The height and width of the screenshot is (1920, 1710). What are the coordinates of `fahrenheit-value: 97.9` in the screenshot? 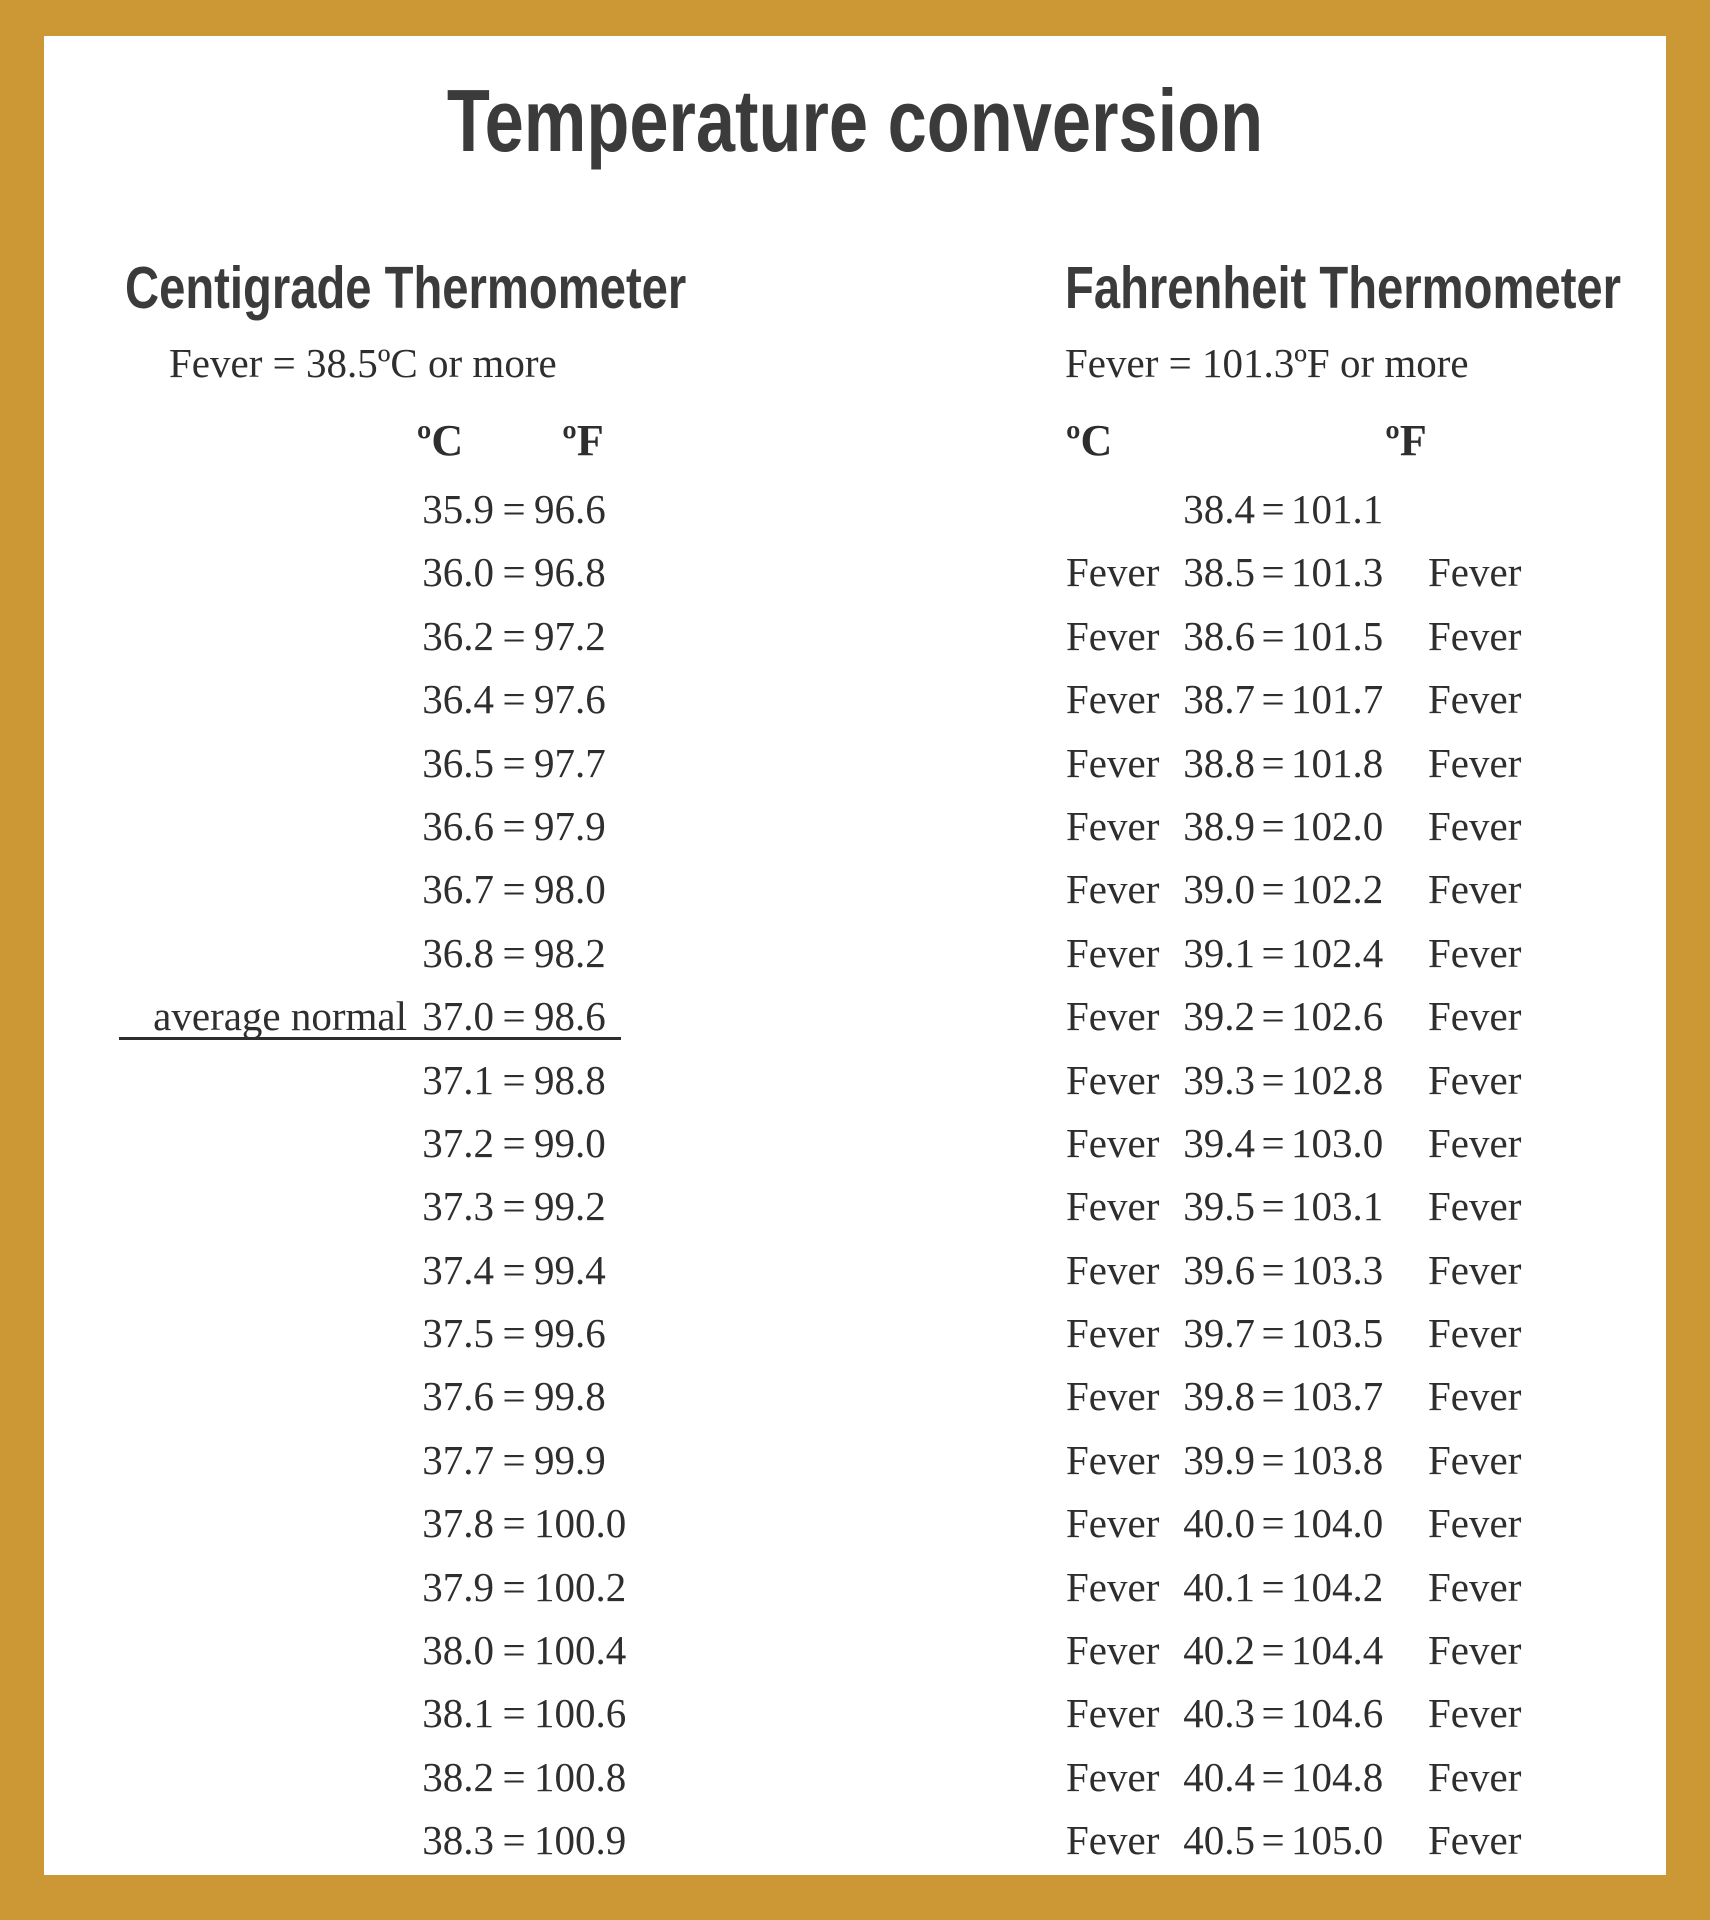 It's located at (570, 825).